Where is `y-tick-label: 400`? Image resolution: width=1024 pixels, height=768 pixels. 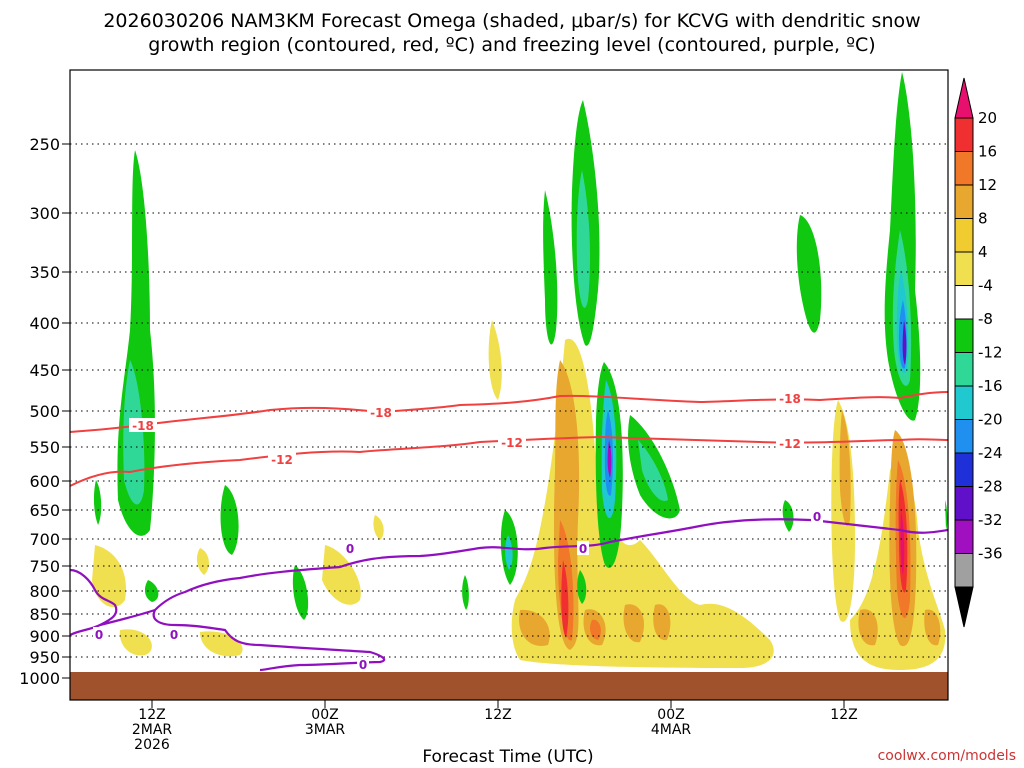
y-tick-label: 400 is located at coordinates (44, 323).